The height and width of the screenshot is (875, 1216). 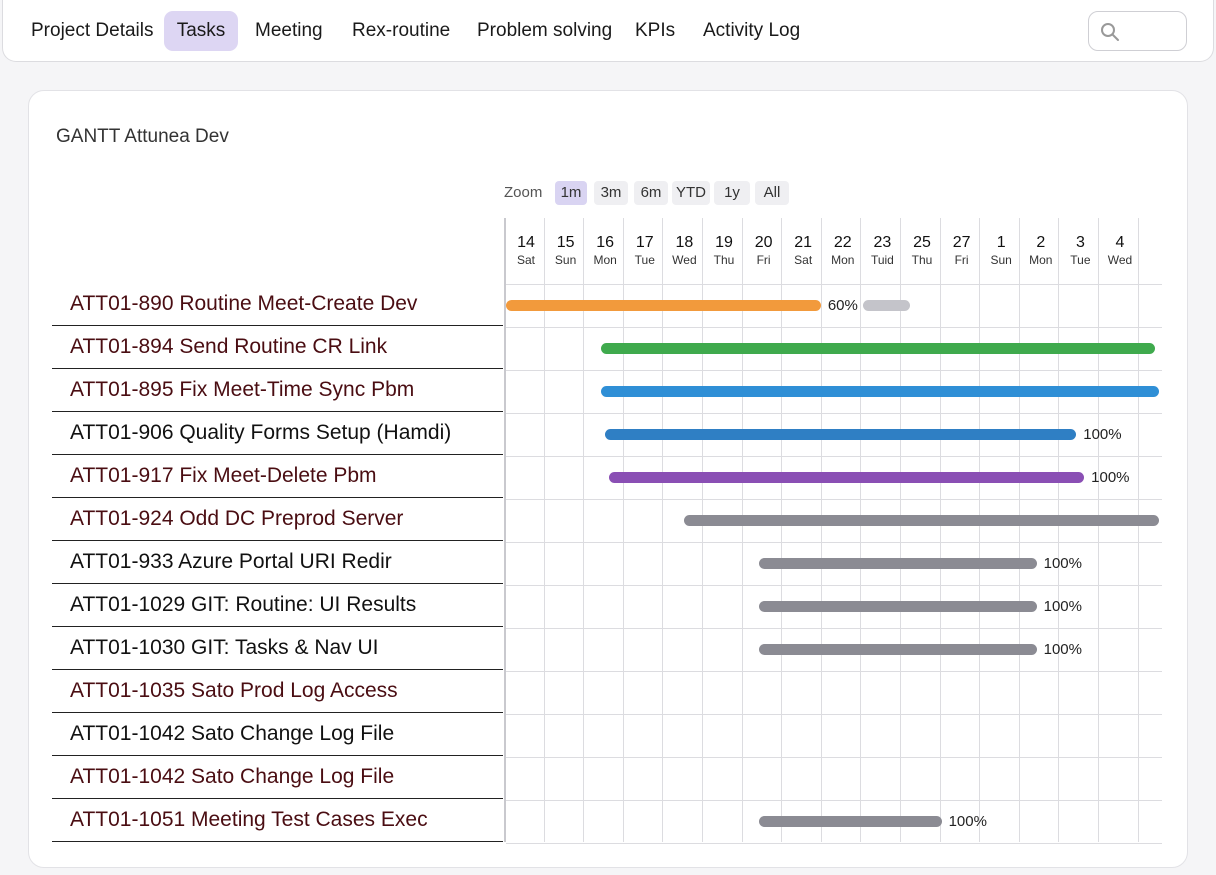 What do you see at coordinates (922, 242) in the screenshot?
I see `day-number: 25` at bounding box center [922, 242].